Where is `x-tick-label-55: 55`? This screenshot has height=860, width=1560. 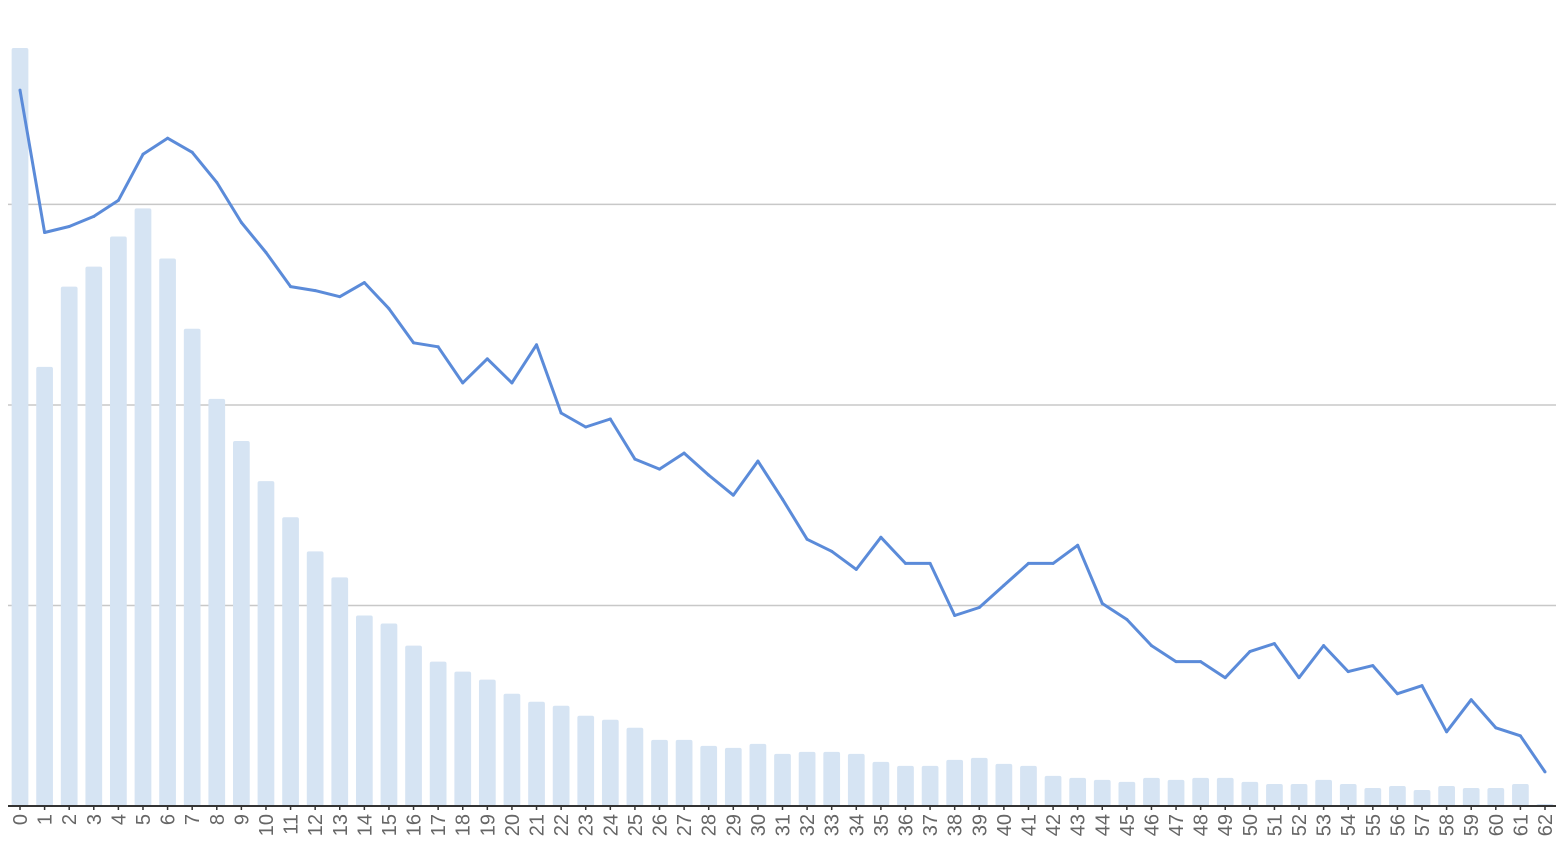 x-tick-label-55: 55 is located at coordinates (1374, 825).